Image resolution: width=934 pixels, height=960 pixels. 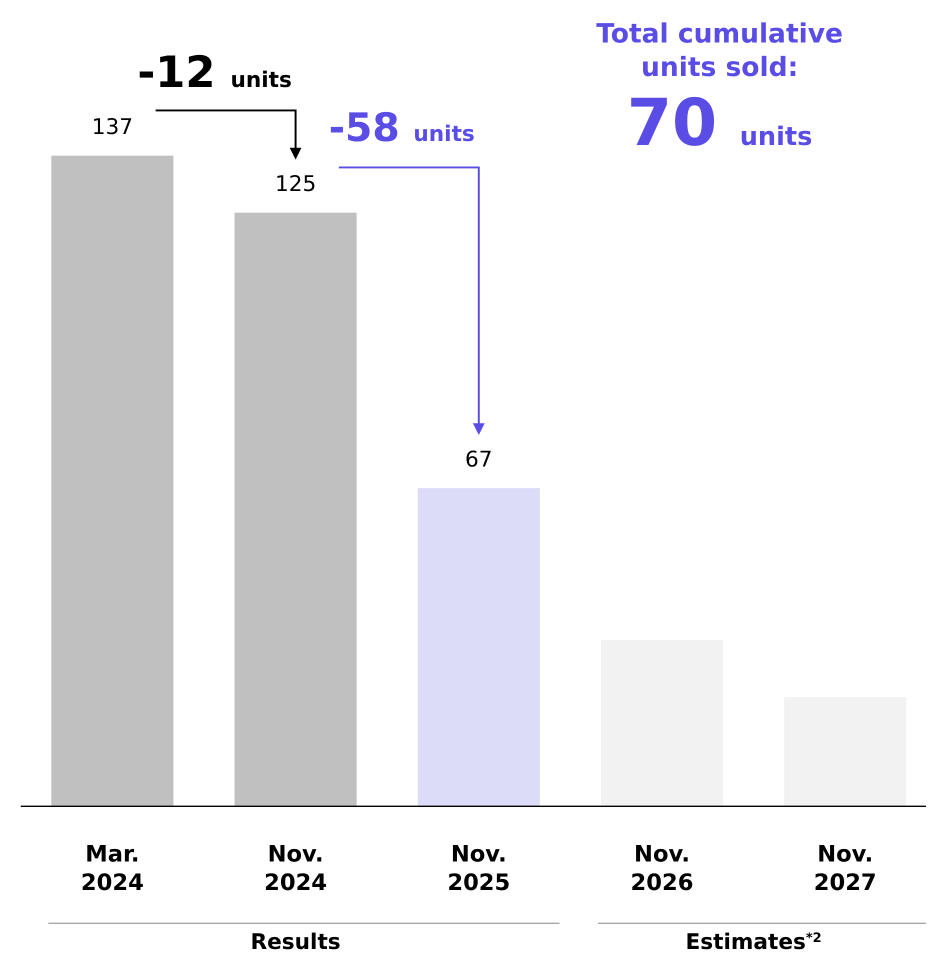 What do you see at coordinates (845, 868) in the screenshot?
I see `x-tick-label: Nov. 2027` at bounding box center [845, 868].